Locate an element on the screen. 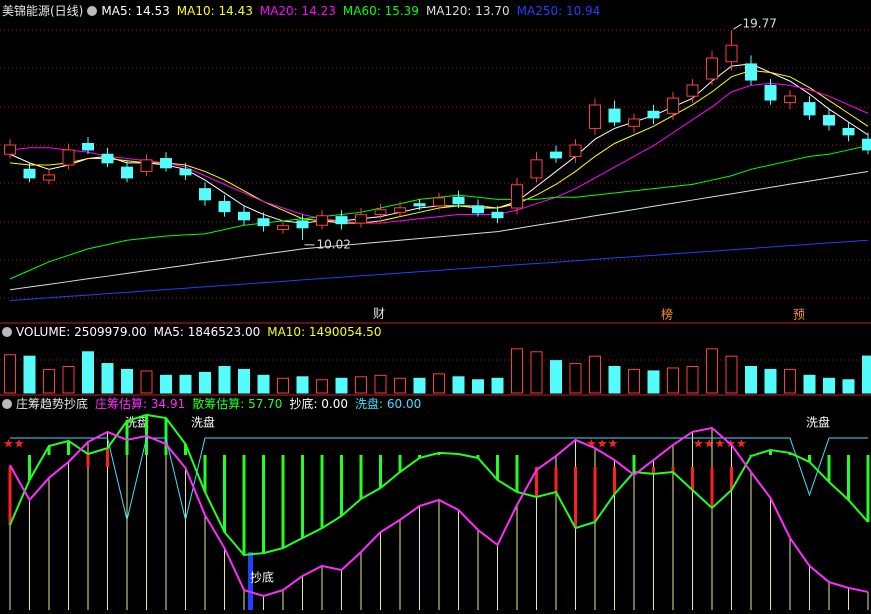 Image resolution: width=871 pixels, height=614 pixels. legend-entry: MA60: 15.39 is located at coordinates (380, 11).